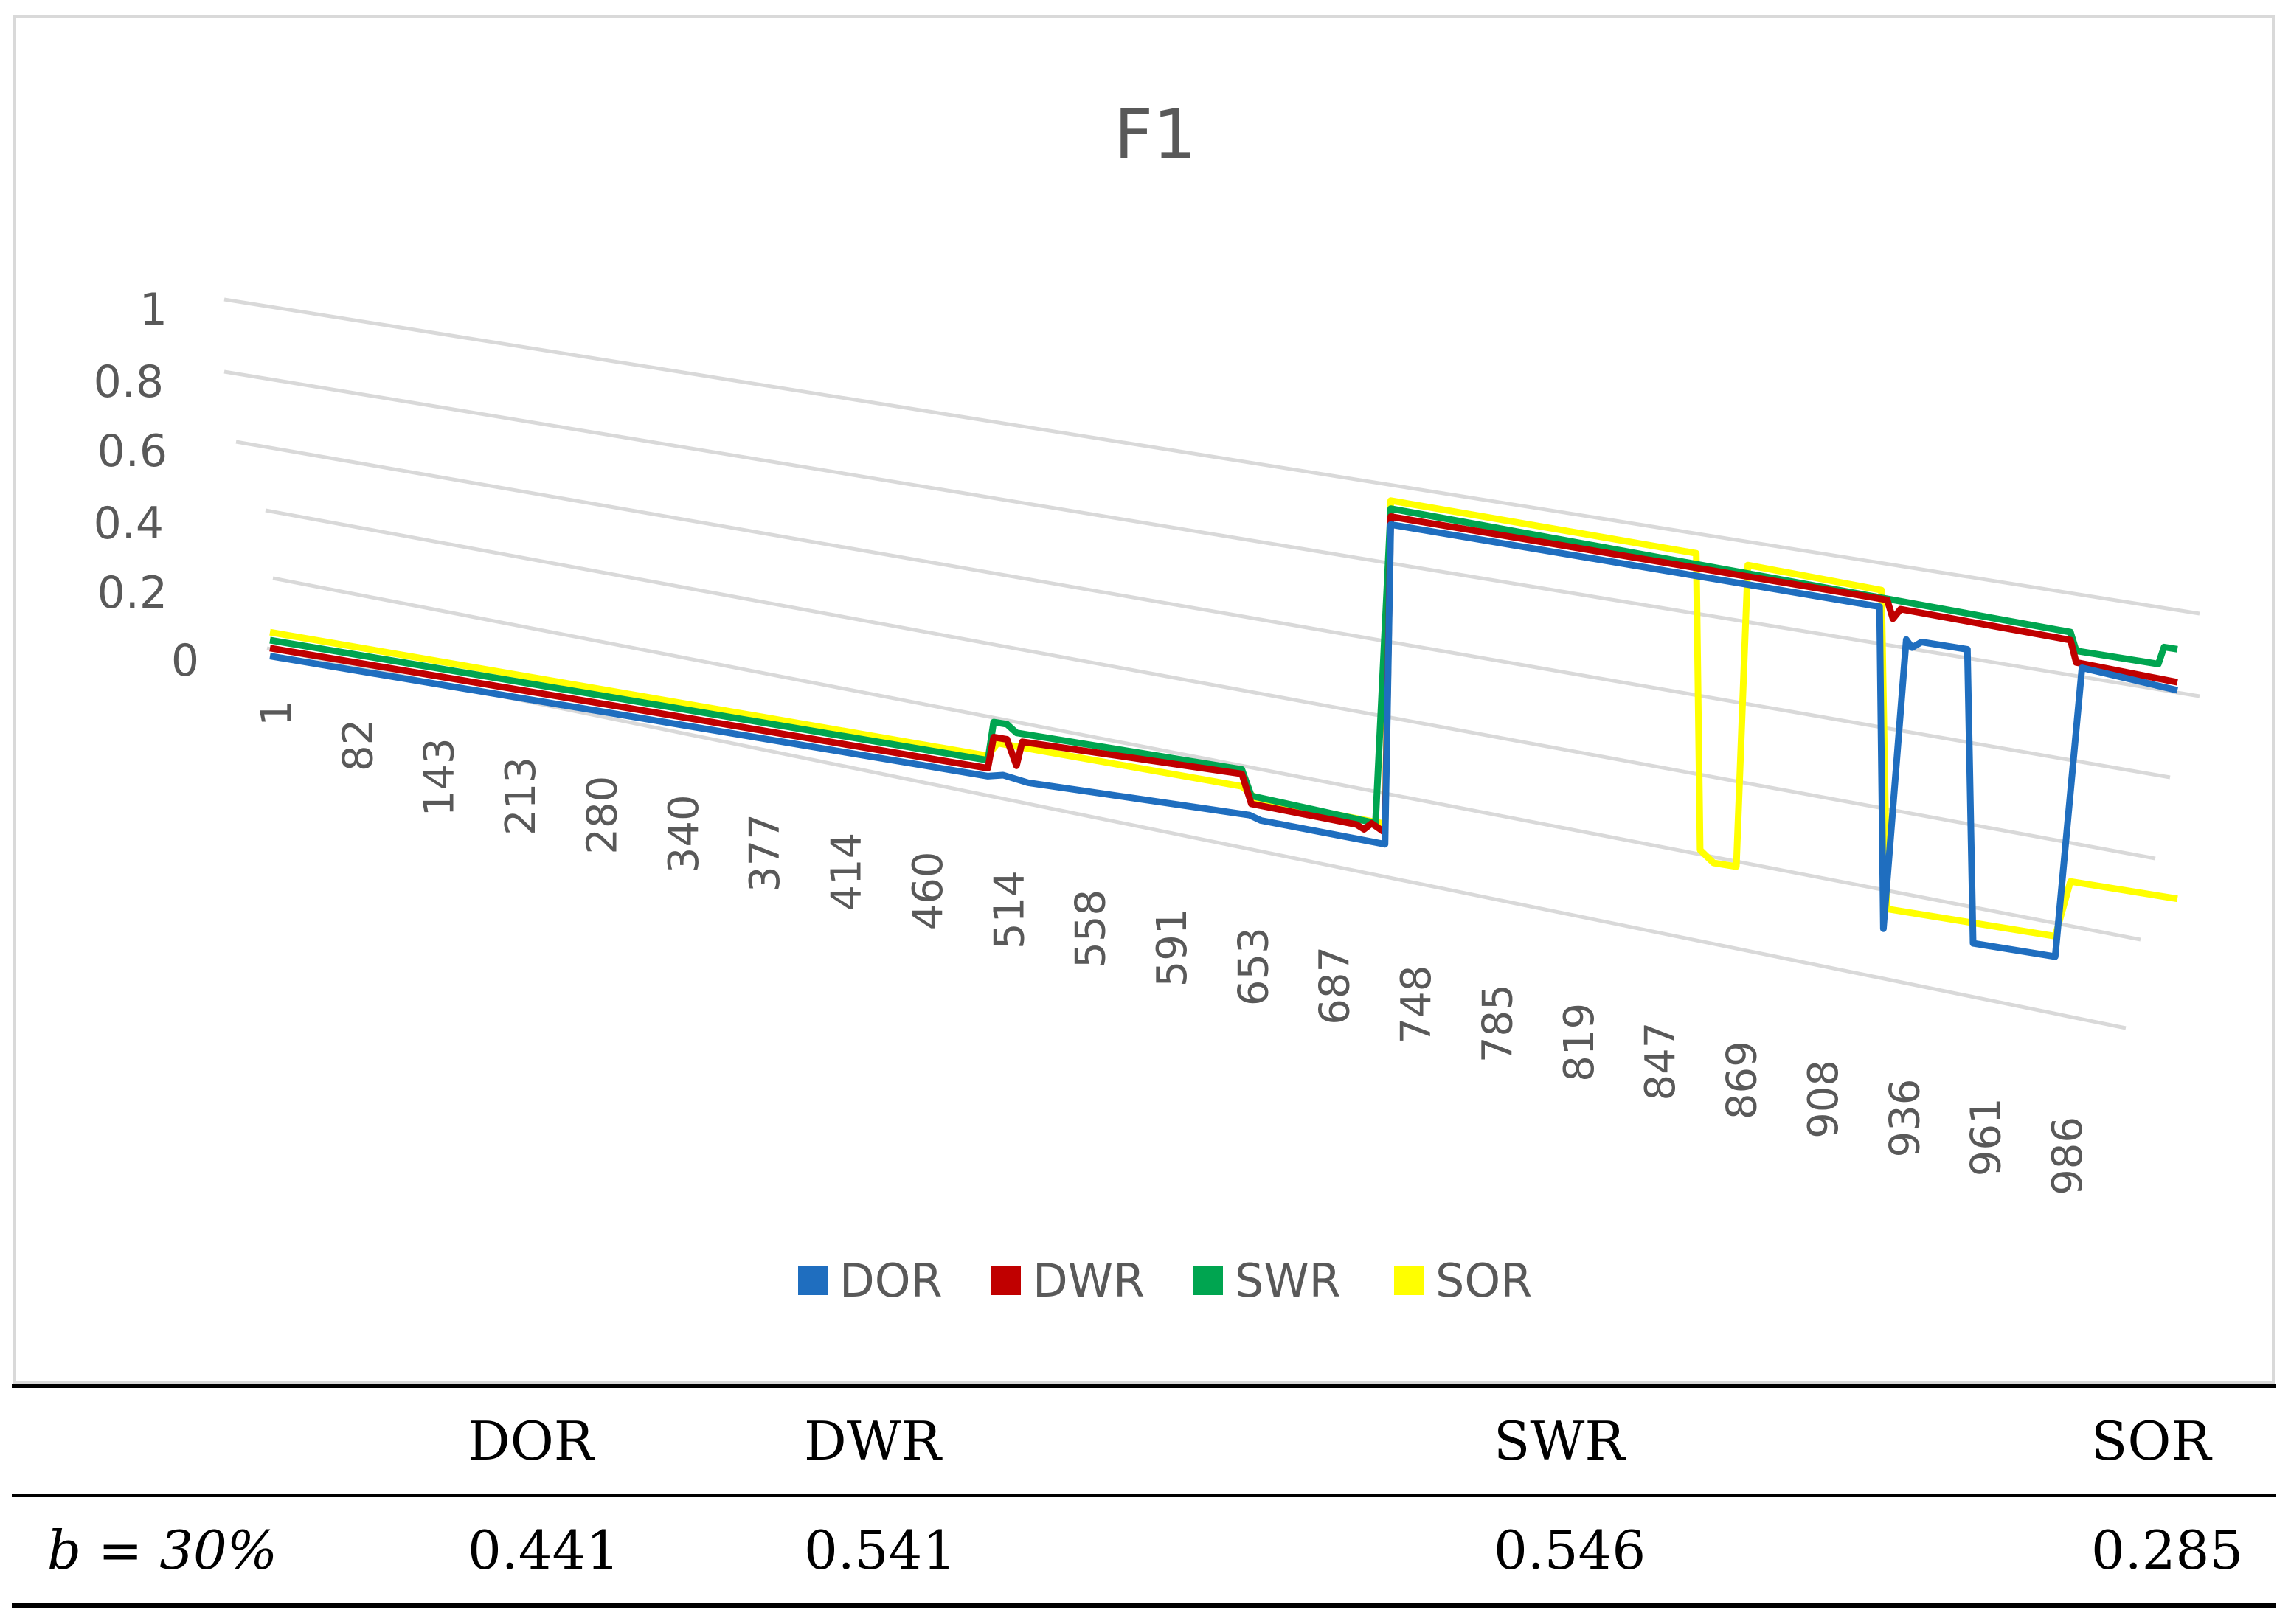 This screenshot has height=1624, width=2291. What do you see at coordinates (1824, 1099) in the screenshot?
I see `x-tick-label: 908` at bounding box center [1824, 1099].